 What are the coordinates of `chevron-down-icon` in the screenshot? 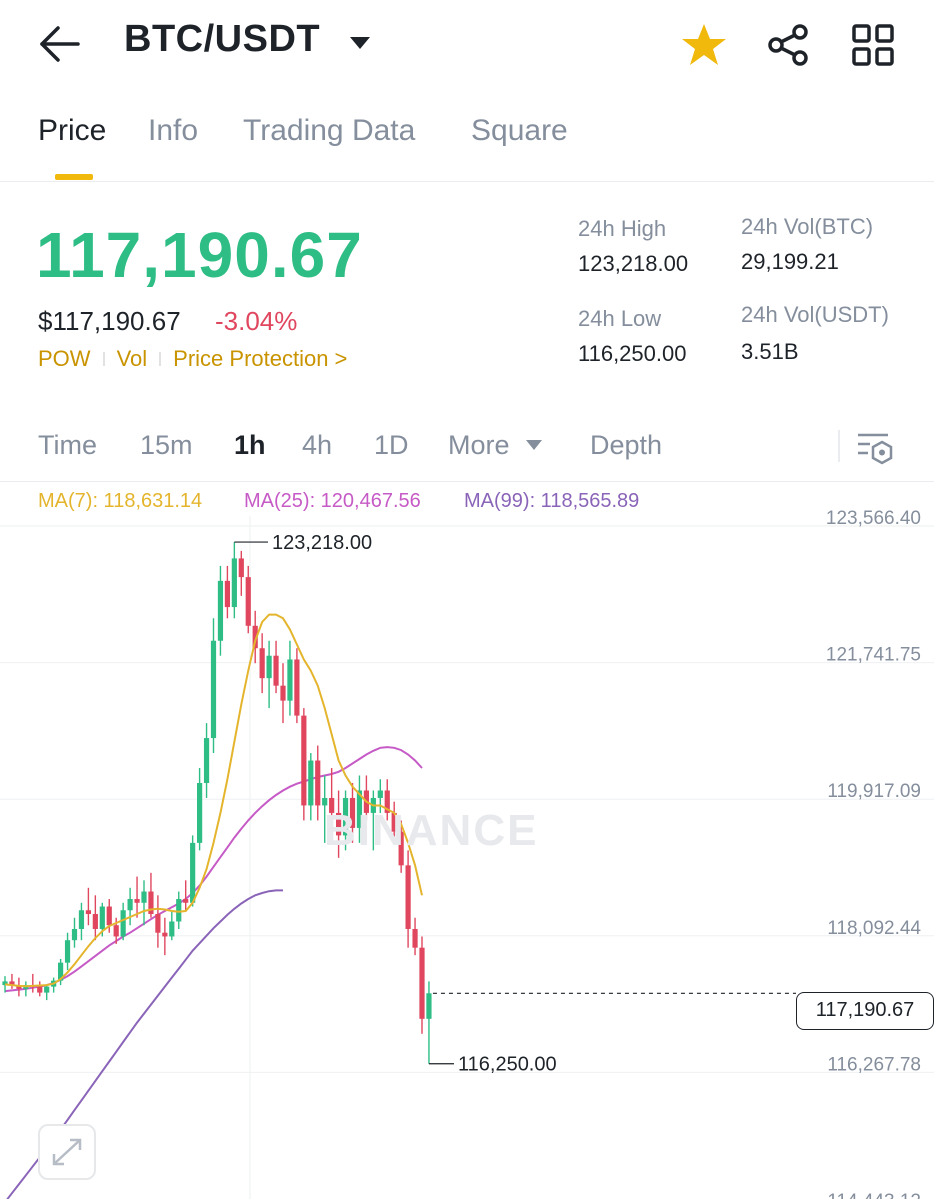 It's located at (360, 43).